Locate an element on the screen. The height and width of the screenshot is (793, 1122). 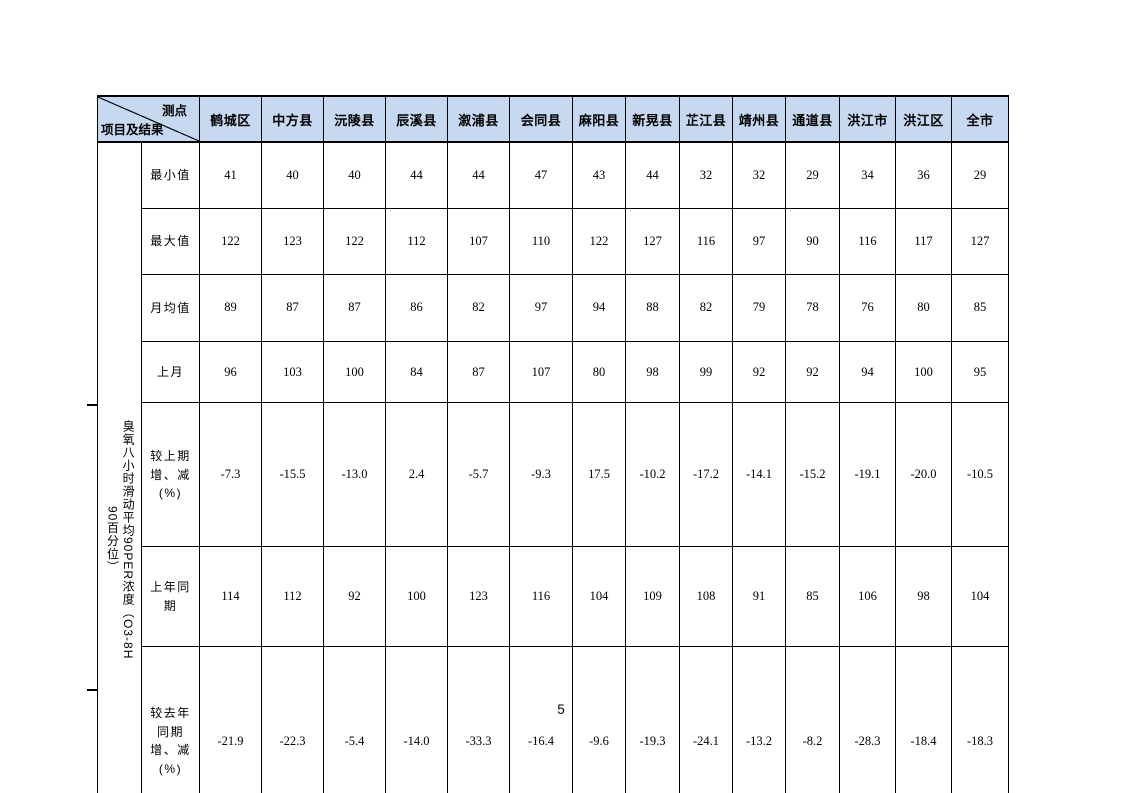
table-row: 月均值 89 87 87 86 82 97 94 88 82 79 78 76 80 85 is located at coordinates (553, 308).